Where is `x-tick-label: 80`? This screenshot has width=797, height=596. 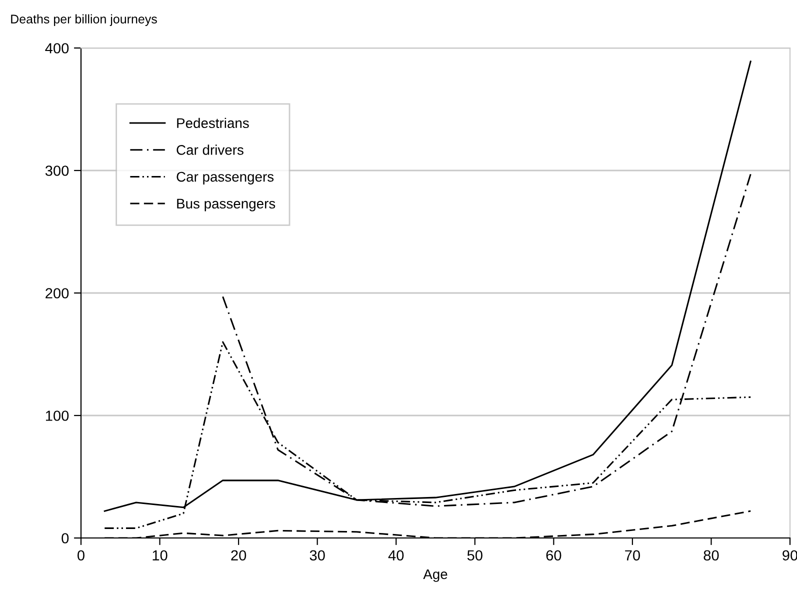 x-tick-label: 80 is located at coordinates (711, 555).